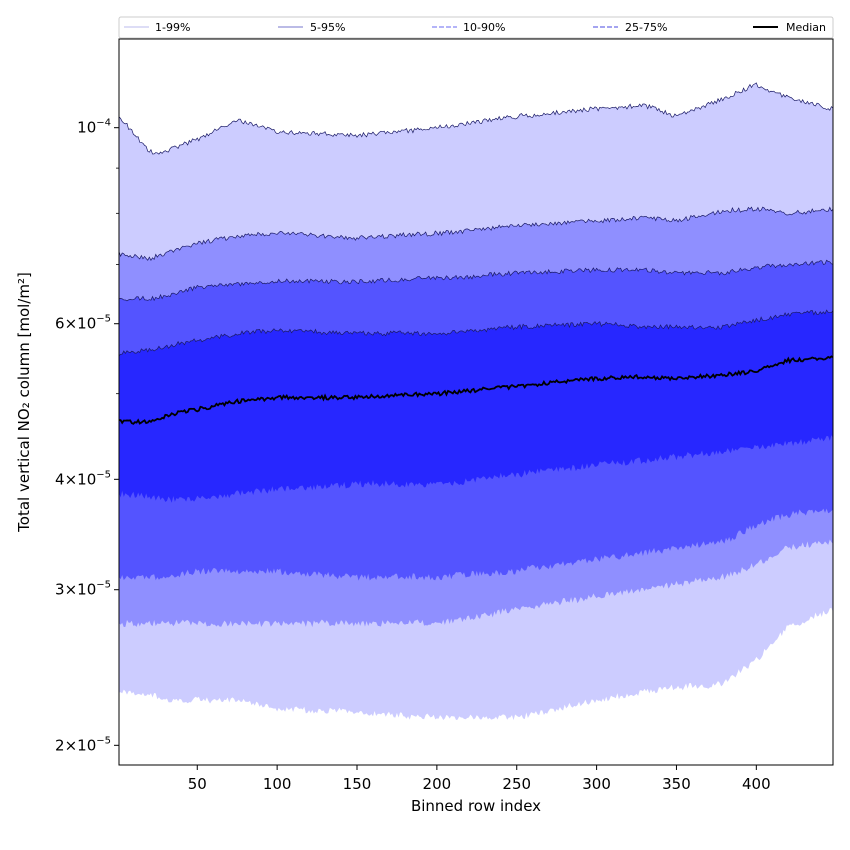 Image resolution: width=850 pixels, height=850 pixels. What do you see at coordinates (756, 784) in the screenshot?
I see `x-tick-label: 400` at bounding box center [756, 784].